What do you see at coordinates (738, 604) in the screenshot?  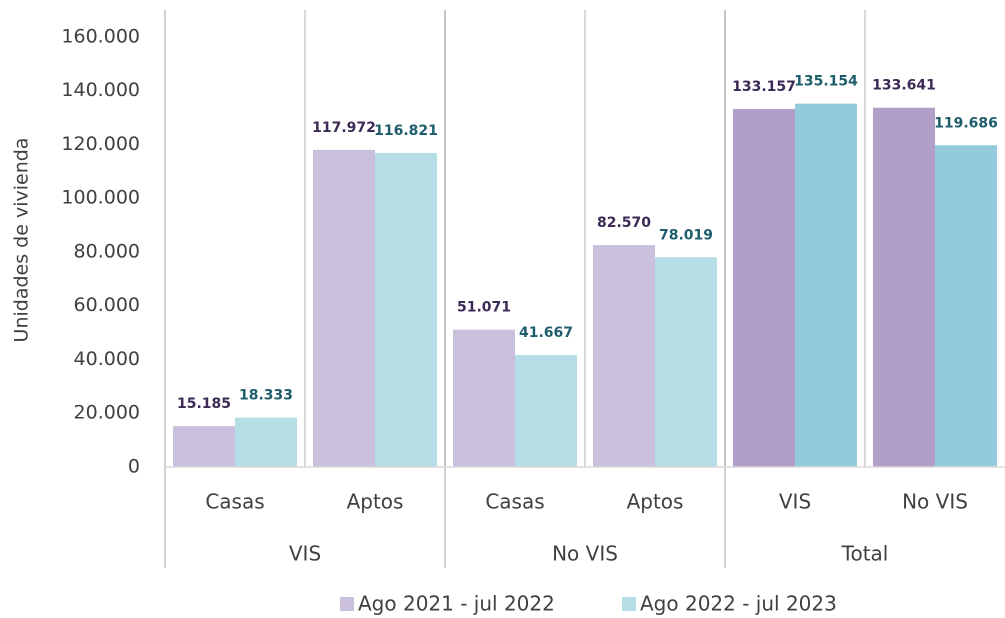 I see `legend-label: Ago 2022 - jul 2023` at bounding box center [738, 604].